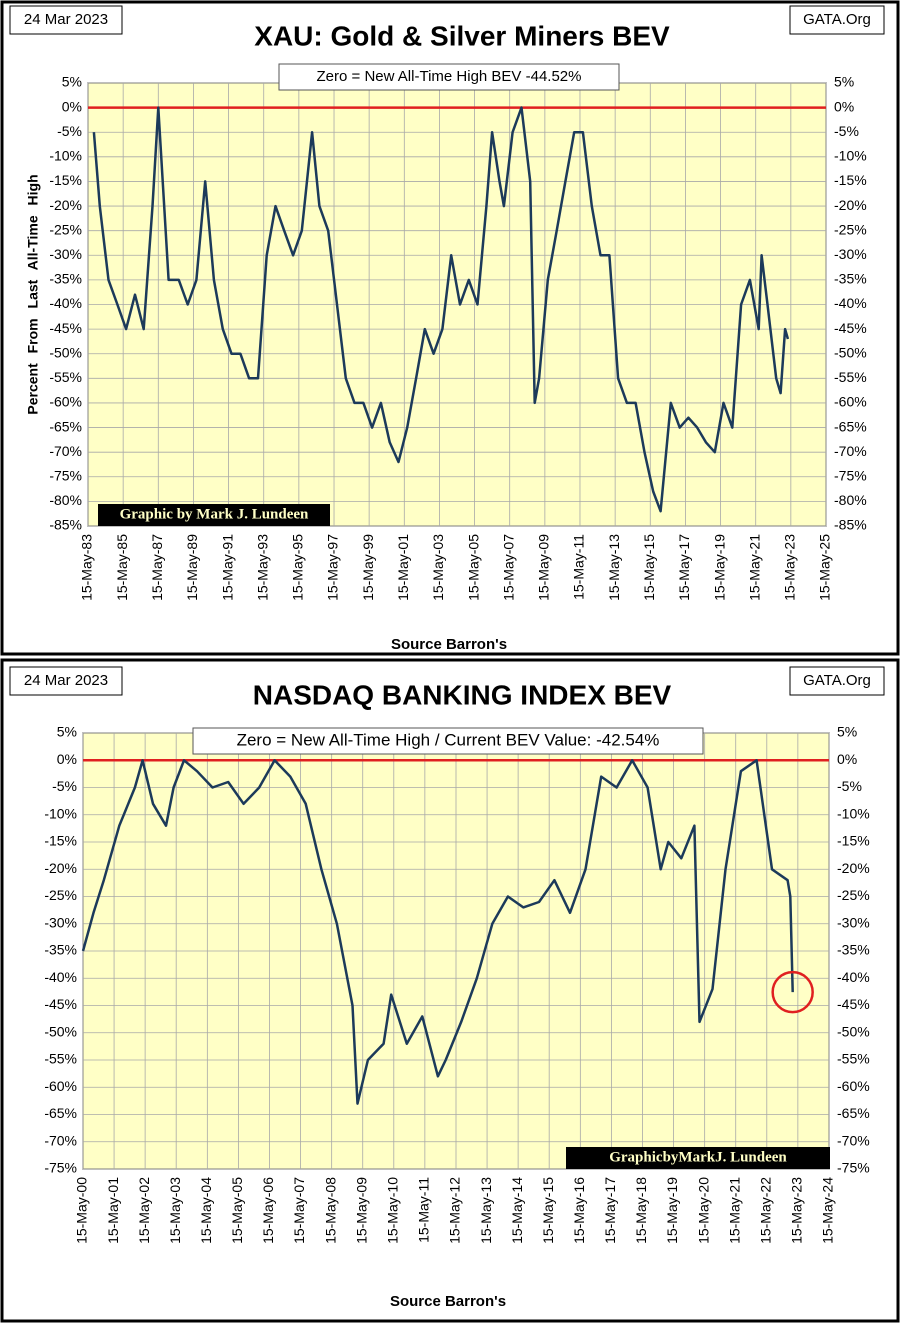  Describe the element at coordinates (65, 205) in the screenshot. I see `y-tick-label: -20%` at that location.